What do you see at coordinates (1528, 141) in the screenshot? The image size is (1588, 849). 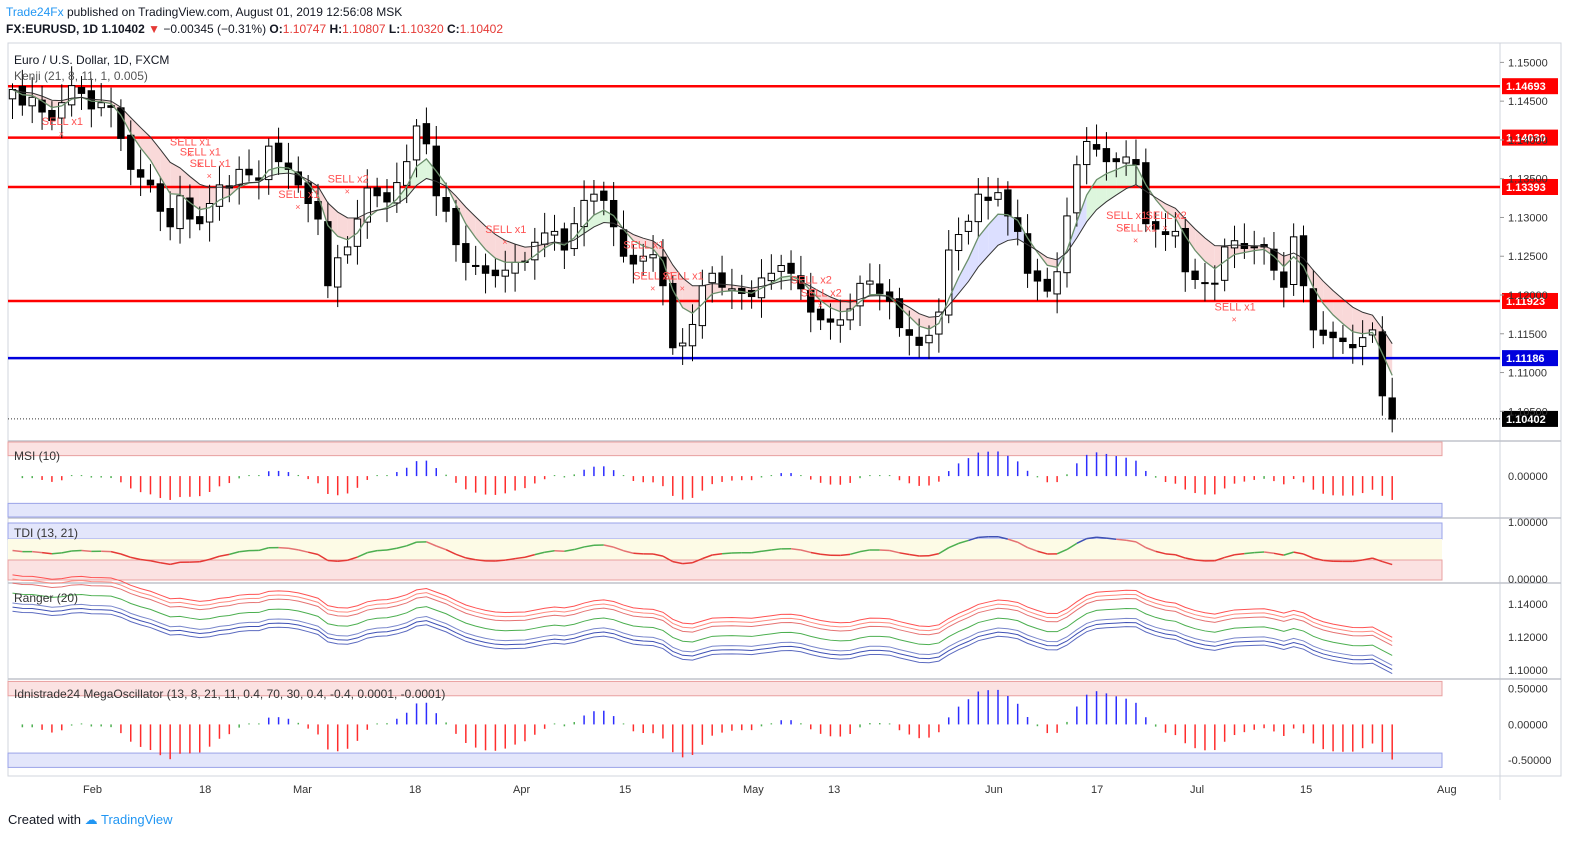 I see `y-tick-label: 1.14000` at bounding box center [1528, 141].